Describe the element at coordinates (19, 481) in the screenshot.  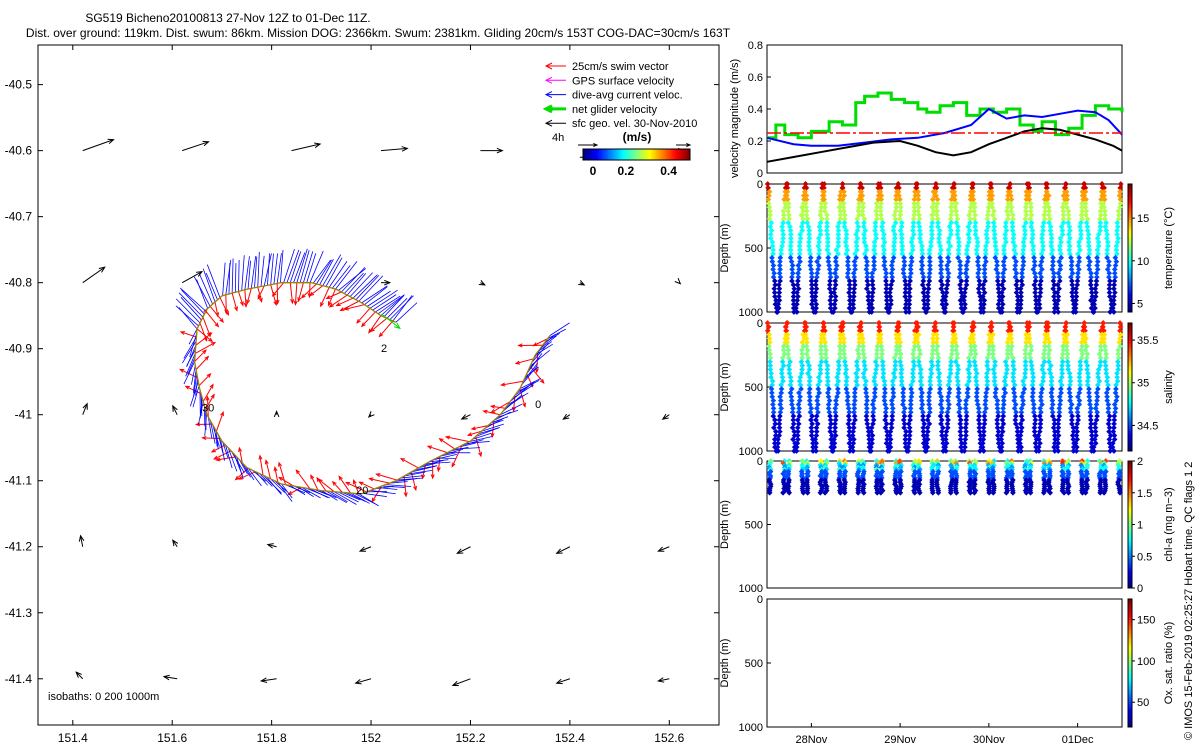
I see `y-tick-label: -41.1` at that location.